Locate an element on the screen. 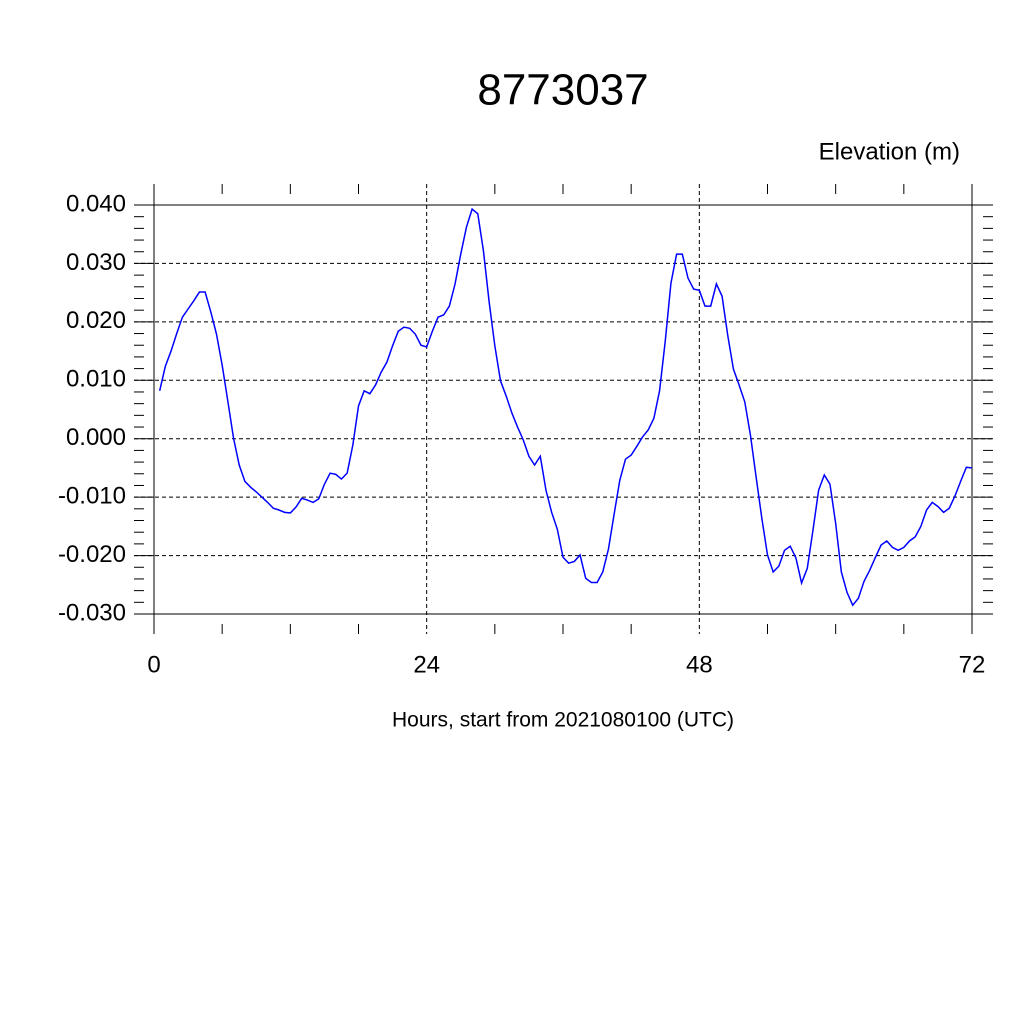  y-axis-label: Elevation (m) is located at coordinates (889, 151).